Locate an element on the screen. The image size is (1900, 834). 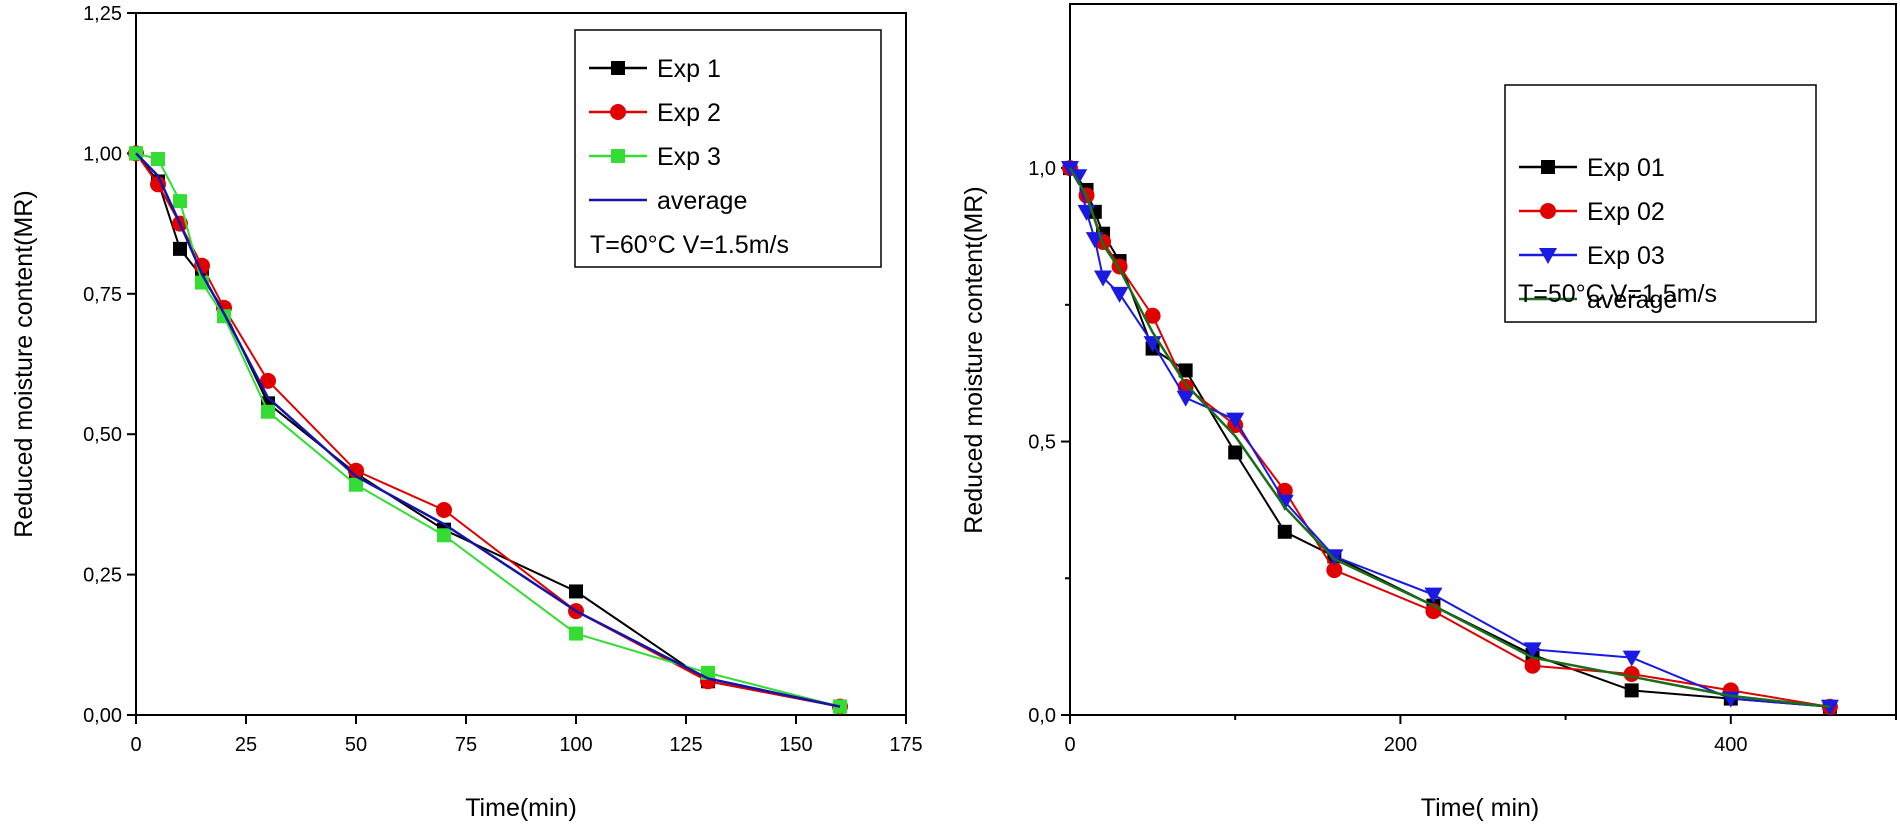
x-tick-label: 175 is located at coordinates (905, 745).